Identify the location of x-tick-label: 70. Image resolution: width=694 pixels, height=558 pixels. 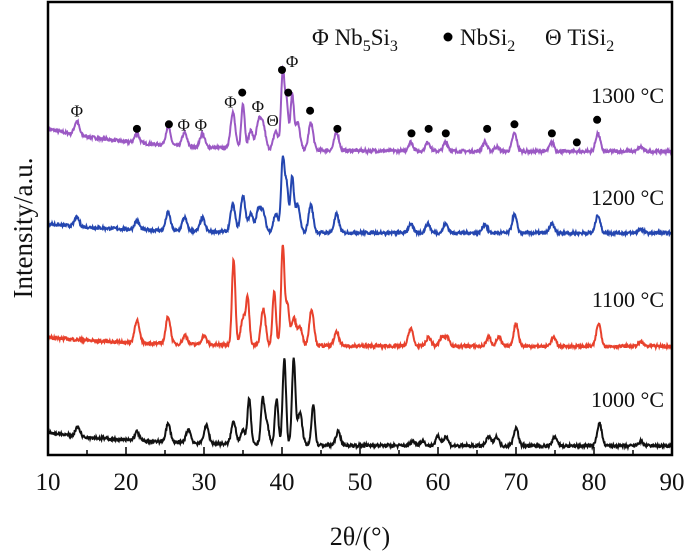
(516, 482).